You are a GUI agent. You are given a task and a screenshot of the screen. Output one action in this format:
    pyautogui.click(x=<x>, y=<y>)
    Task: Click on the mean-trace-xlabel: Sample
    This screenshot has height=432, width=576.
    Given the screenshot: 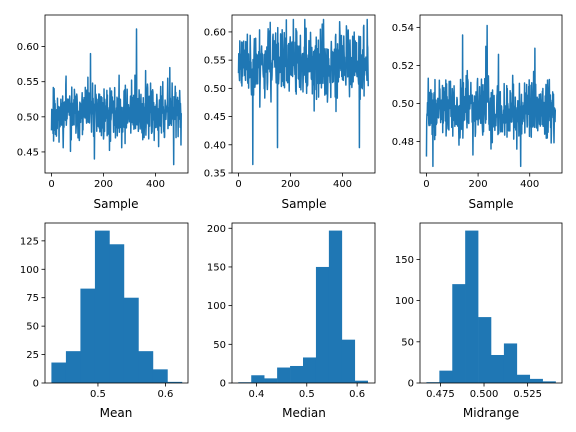 What is the action you would take?
    pyautogui.click(x=116, y=204)
    